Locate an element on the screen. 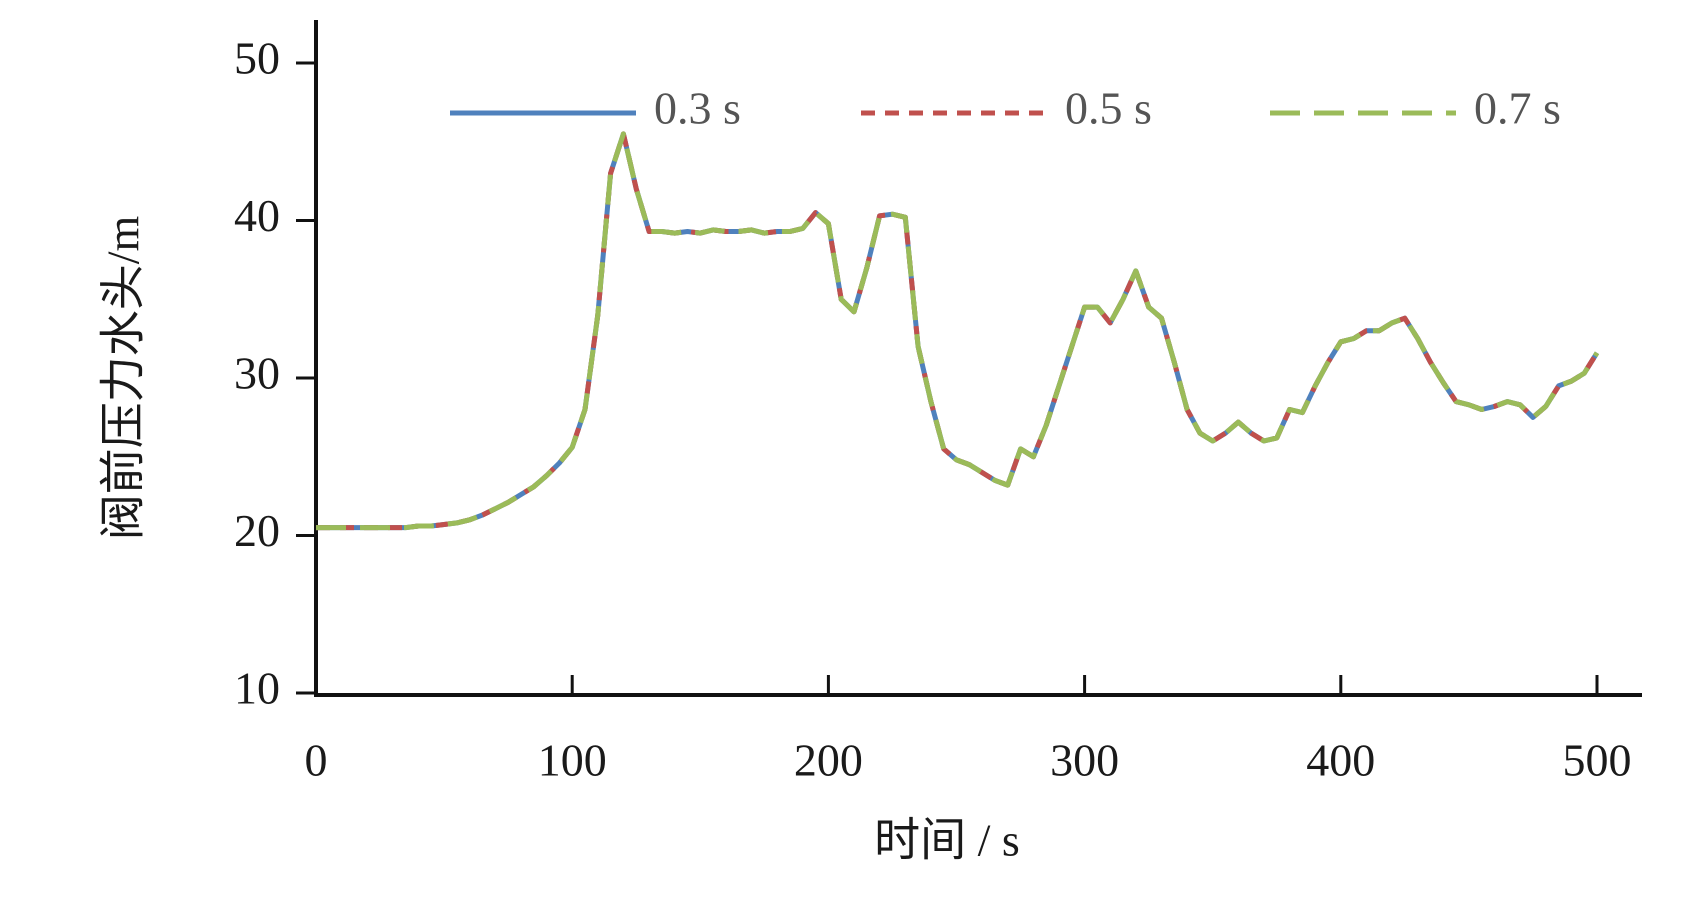 The image size is (1701, 899). legend-label: 0.7 s is located at coordinates (1517, 108).